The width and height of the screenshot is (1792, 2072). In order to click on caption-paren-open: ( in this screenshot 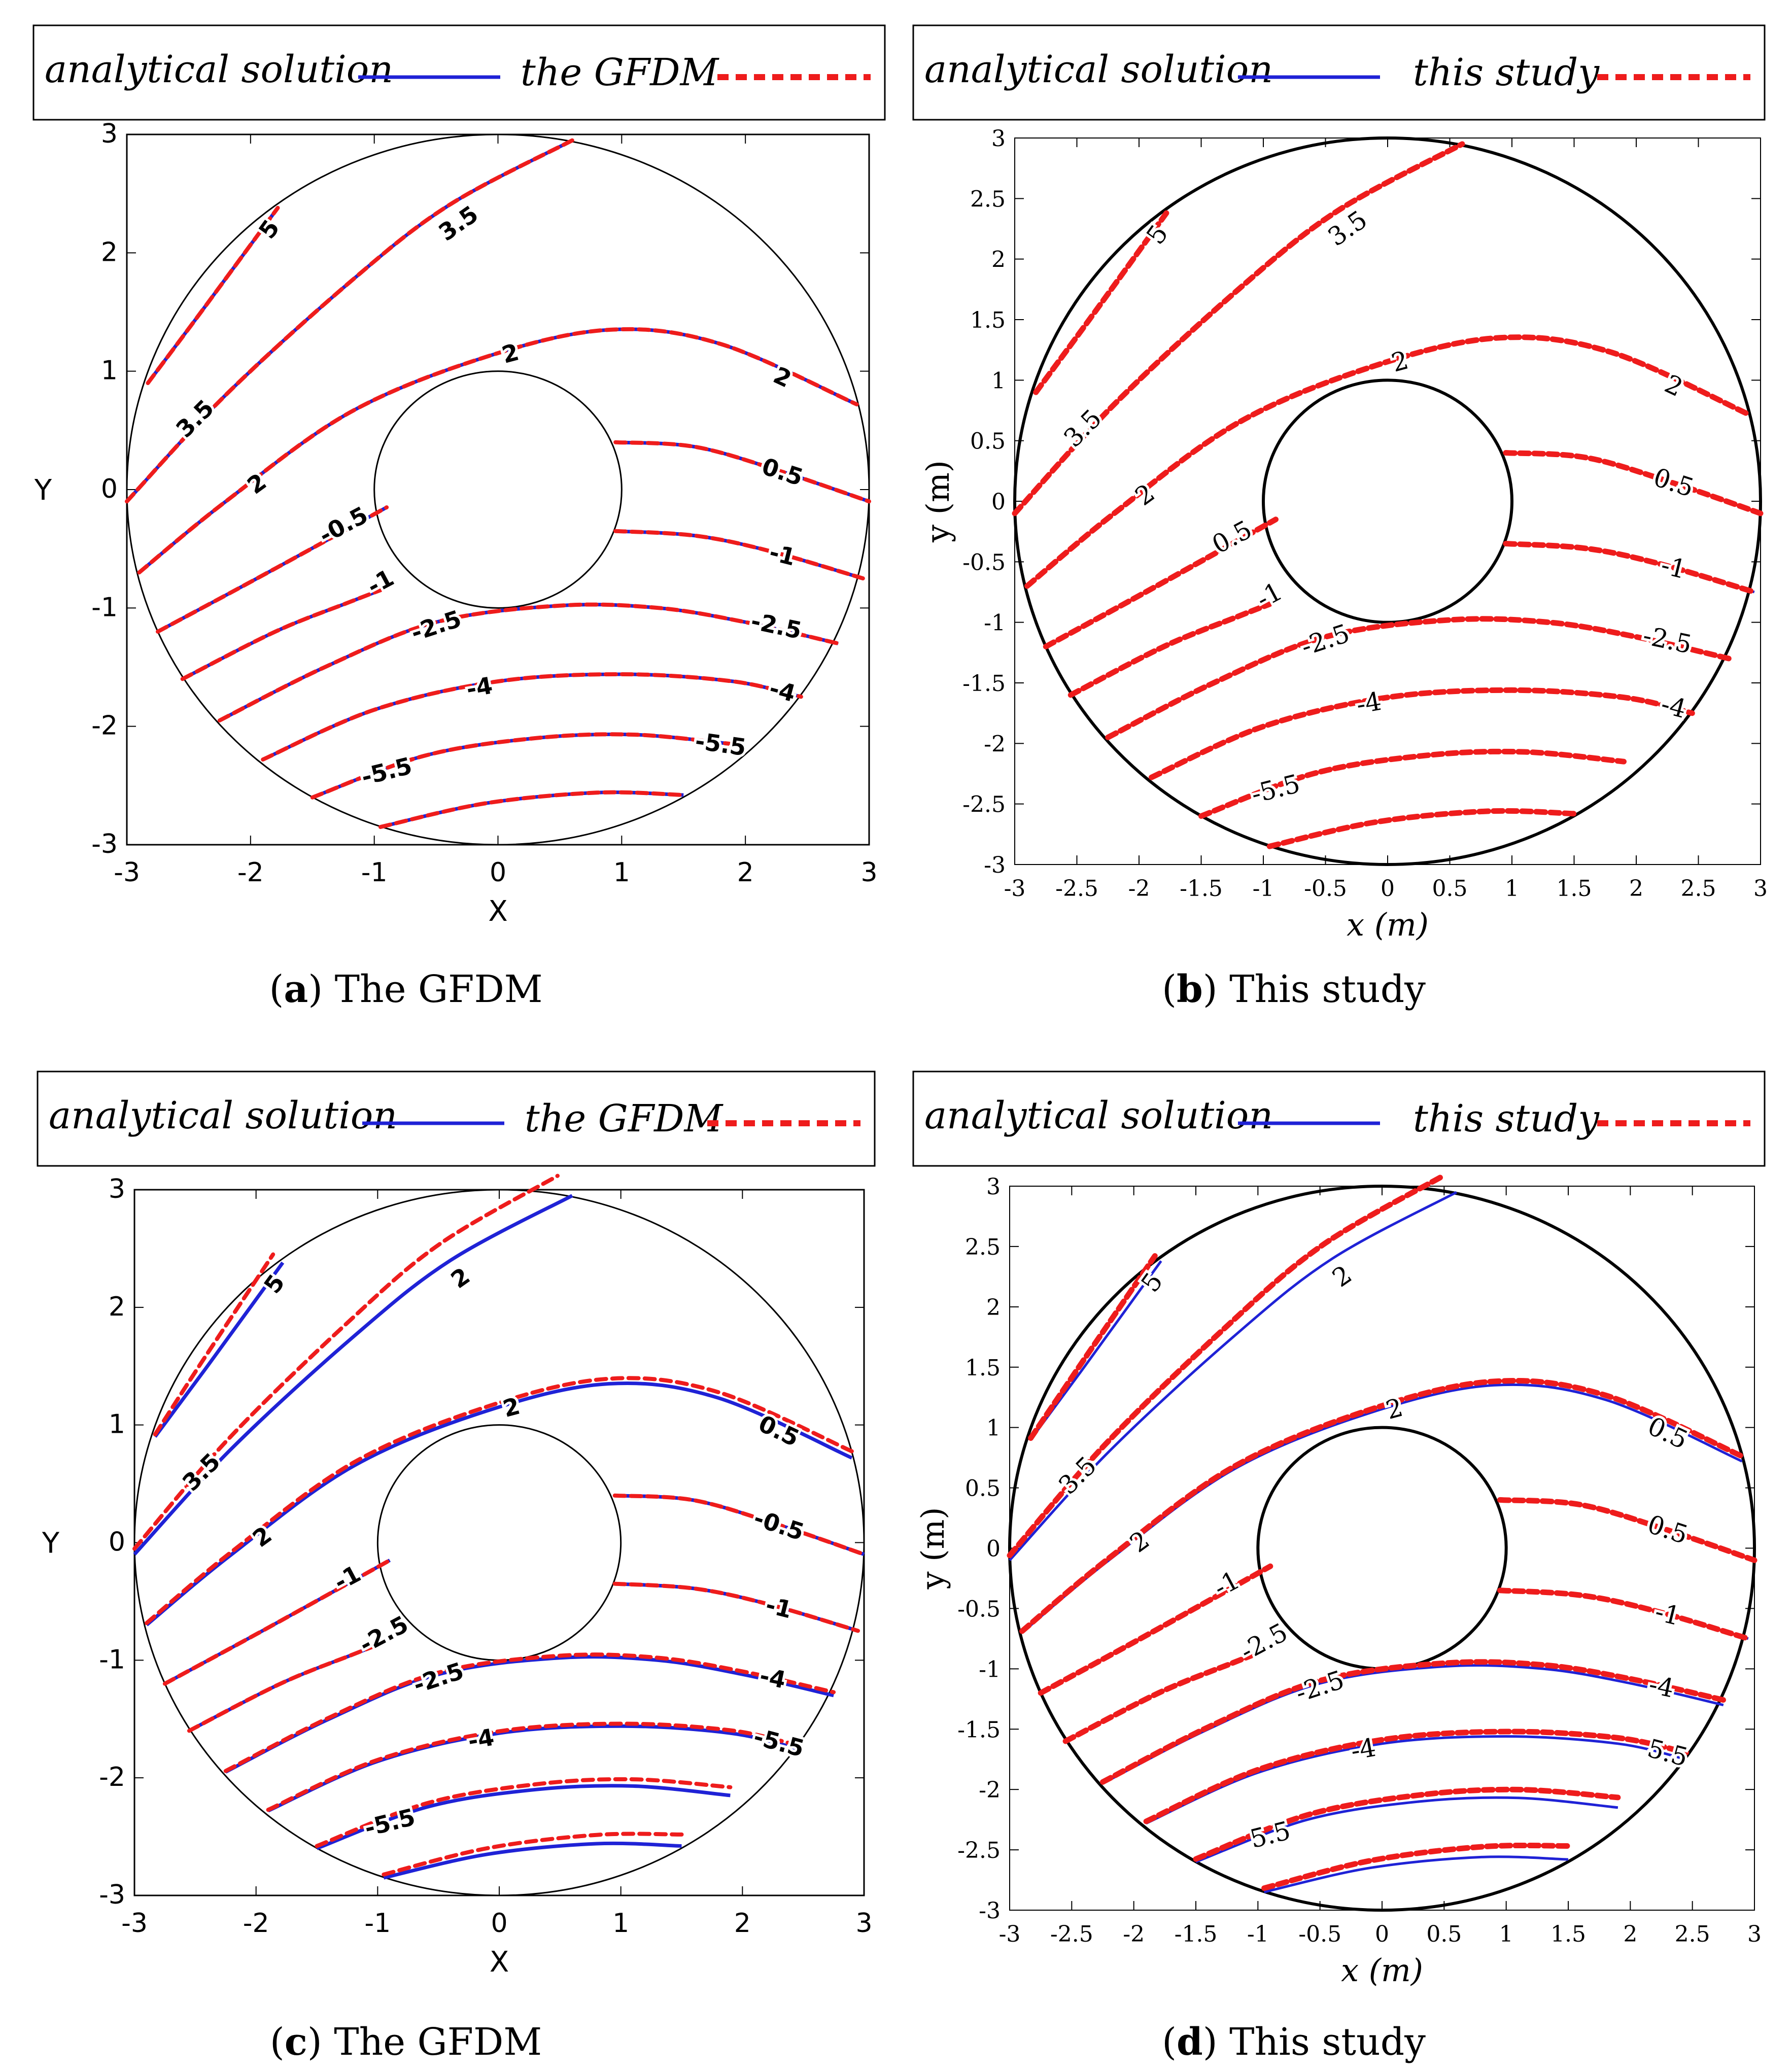, I will do `click(276, 989)`.